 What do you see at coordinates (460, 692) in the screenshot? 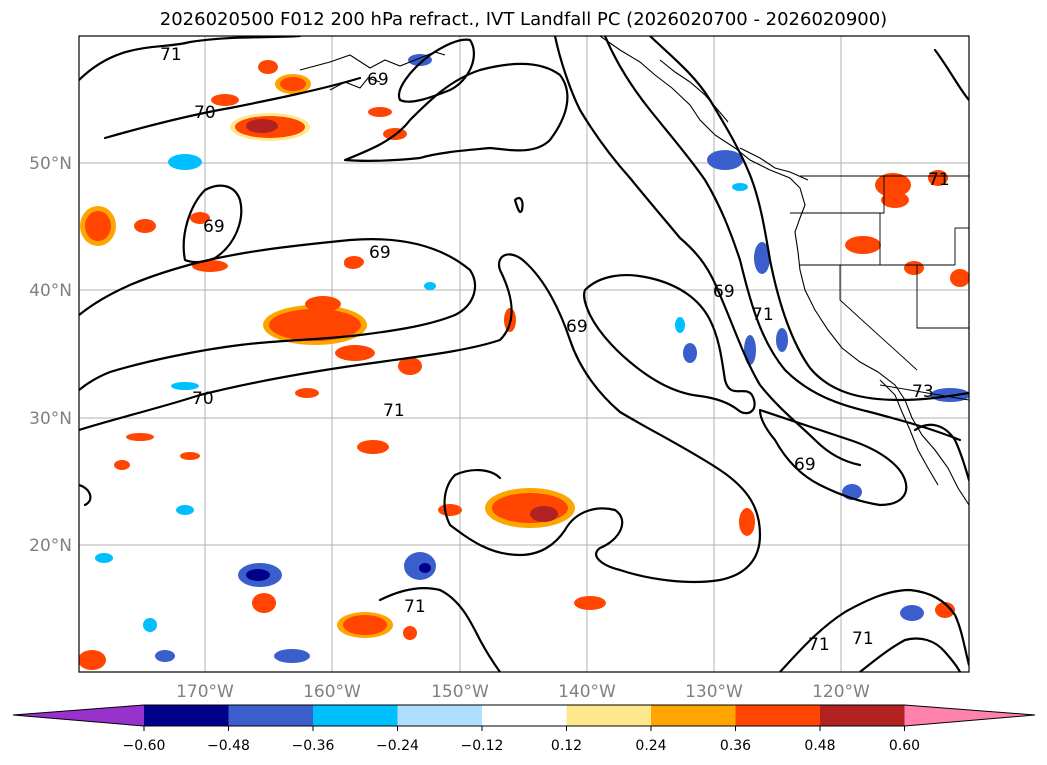
I see `lon-label: 150°W` at bounding box center [460, 692].